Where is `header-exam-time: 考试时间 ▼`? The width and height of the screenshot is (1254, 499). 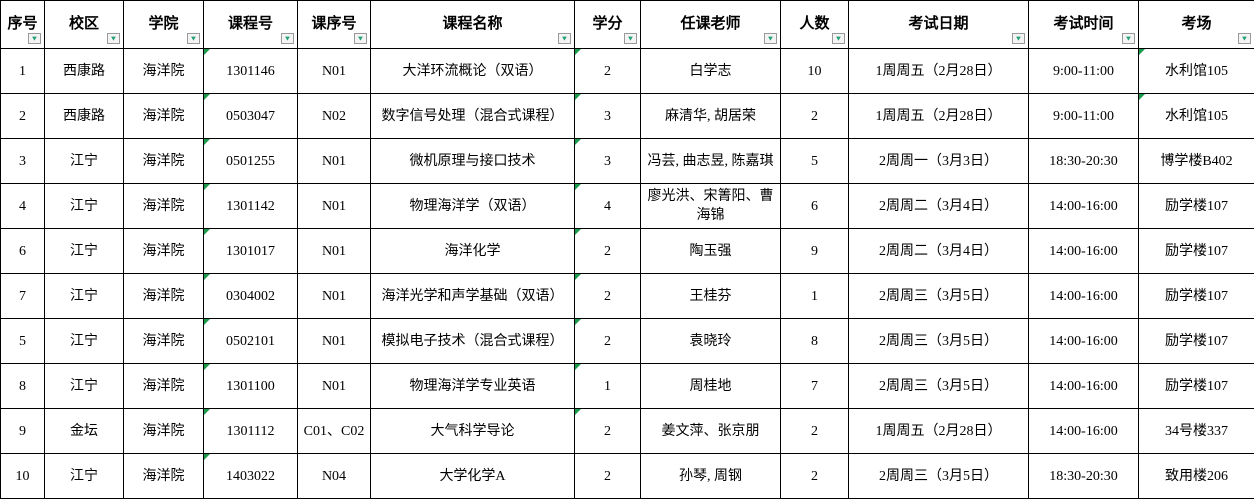
header-exam-time: 考试时间 ▼ is located at coordinates (1083, 24).